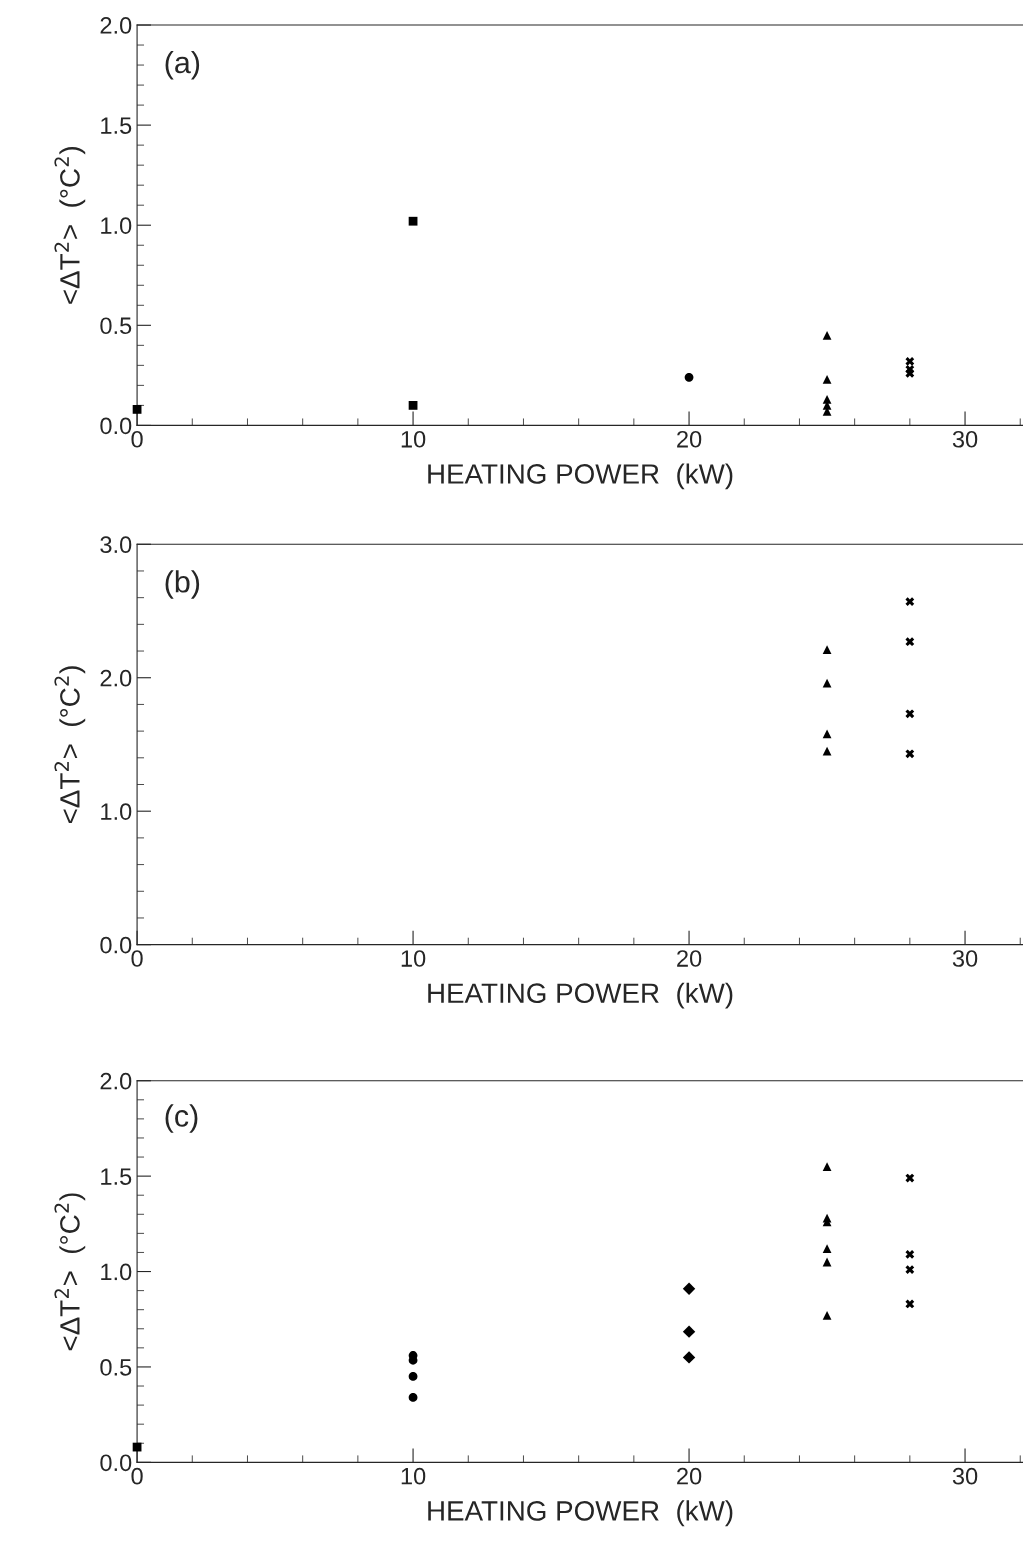  What do you see at coordinates (116, 545) in the screenshot?
I see `y-tick-label: 3.0` at bounding box center [116, 545].